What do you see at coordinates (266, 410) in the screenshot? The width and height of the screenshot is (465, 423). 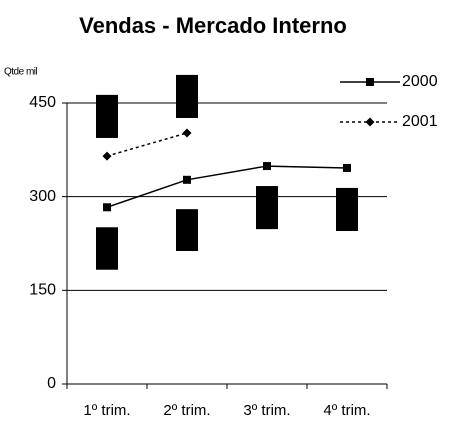 I see `x-tick-label: 3º trim.` at bounding box center [266, 410].